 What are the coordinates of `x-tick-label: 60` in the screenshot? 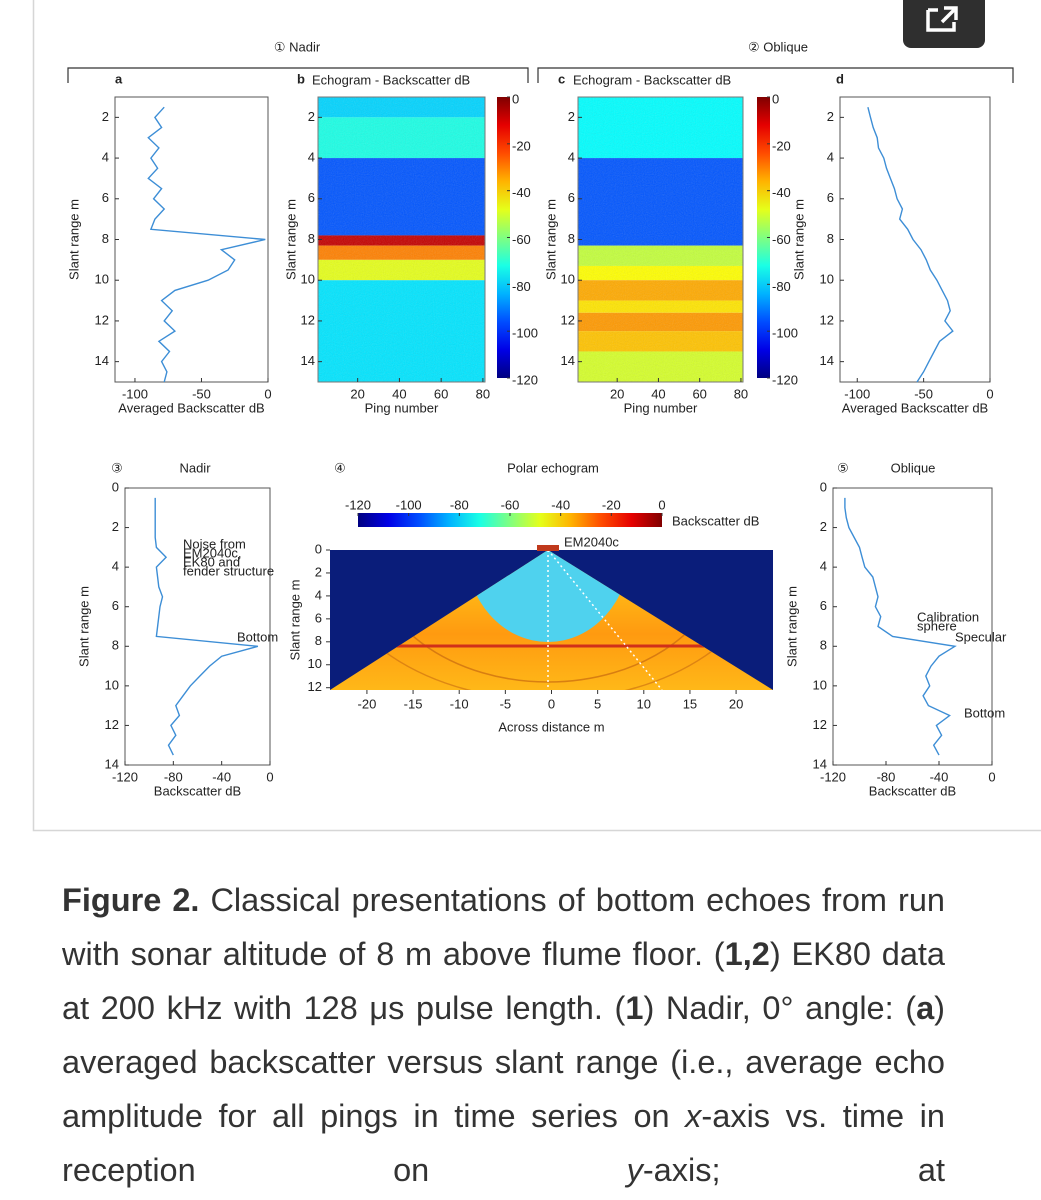 It's located at (441, 393).